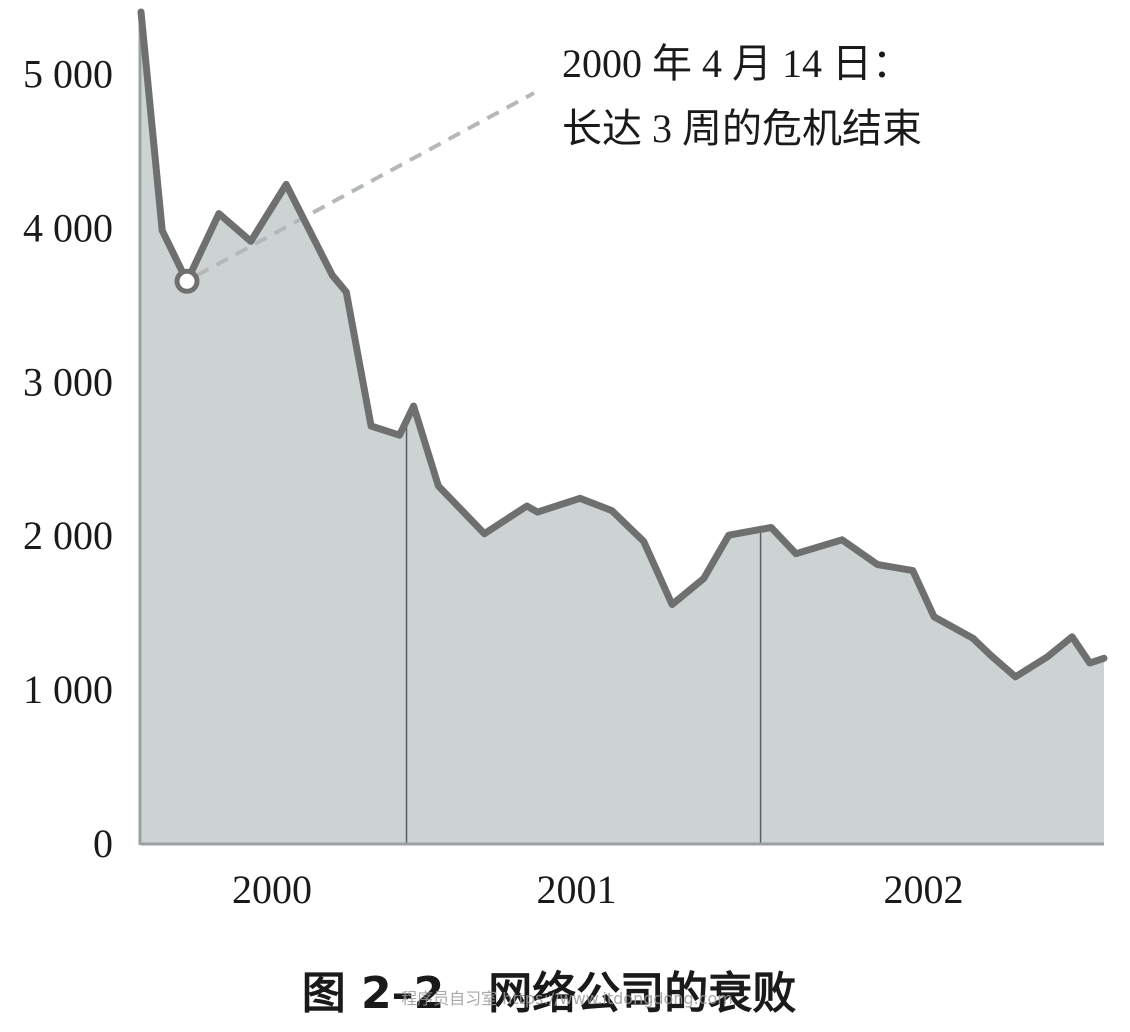 Image resolution: width=1130 pixels, height=1032 pixels. Describe the element at coordinates (583, 631) in the screenshot. I see `year-dividers` at that location.